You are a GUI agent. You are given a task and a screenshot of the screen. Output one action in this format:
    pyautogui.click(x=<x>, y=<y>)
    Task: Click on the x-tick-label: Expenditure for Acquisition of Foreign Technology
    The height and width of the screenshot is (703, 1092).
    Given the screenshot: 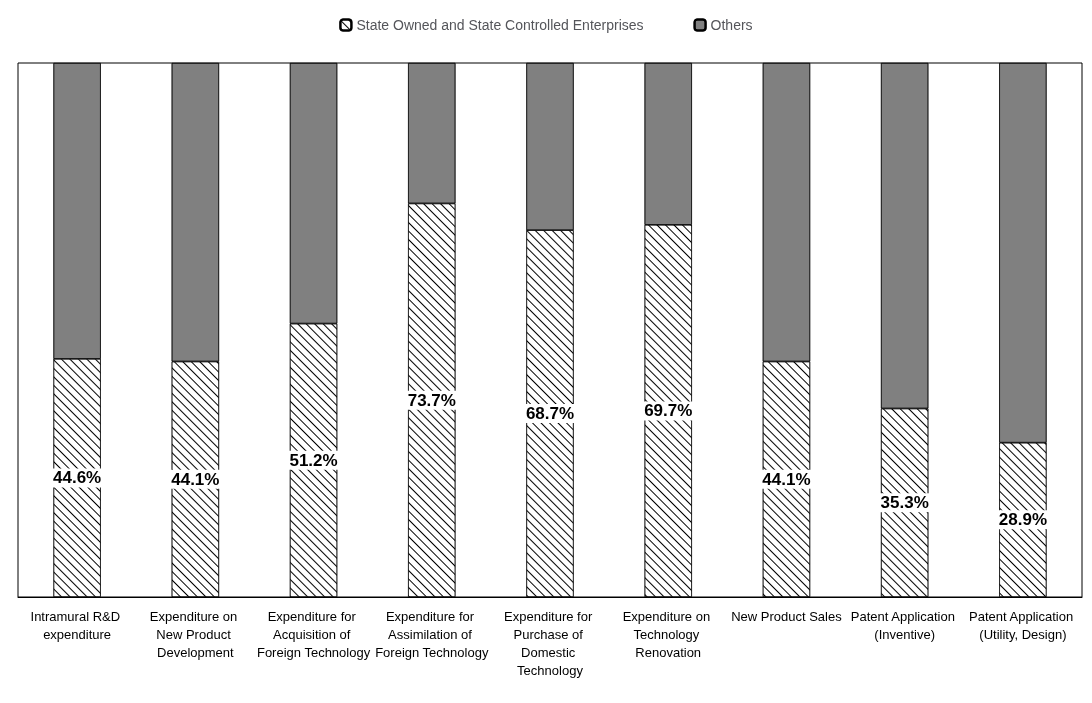 What is the action you would take?
    pyautogui.click(x=313, y=634)
    